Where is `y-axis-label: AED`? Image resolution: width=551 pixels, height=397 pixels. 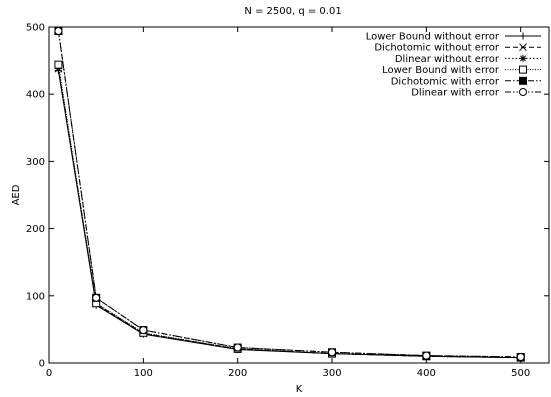
y-axis-label: AED is located at coordinates (16, 194).